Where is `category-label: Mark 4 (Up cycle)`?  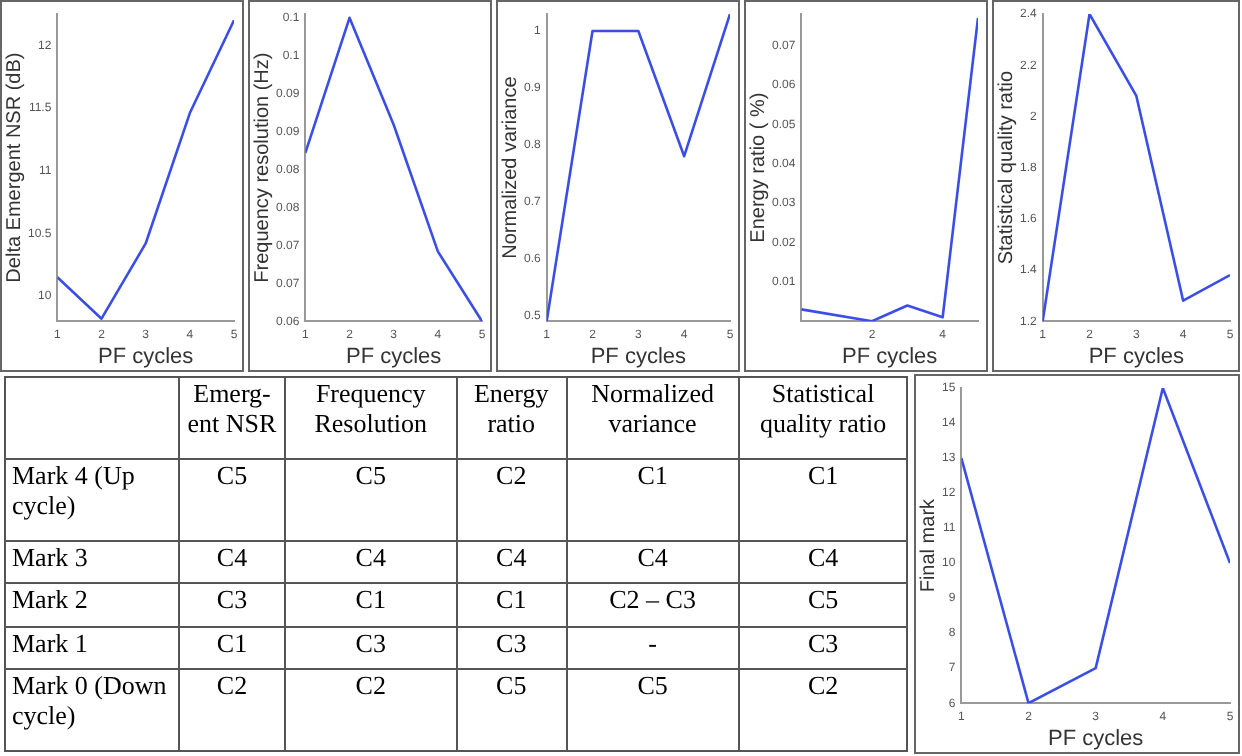
category-label: Mark 4 (Up cycle) is located at coordinates (73, 490).